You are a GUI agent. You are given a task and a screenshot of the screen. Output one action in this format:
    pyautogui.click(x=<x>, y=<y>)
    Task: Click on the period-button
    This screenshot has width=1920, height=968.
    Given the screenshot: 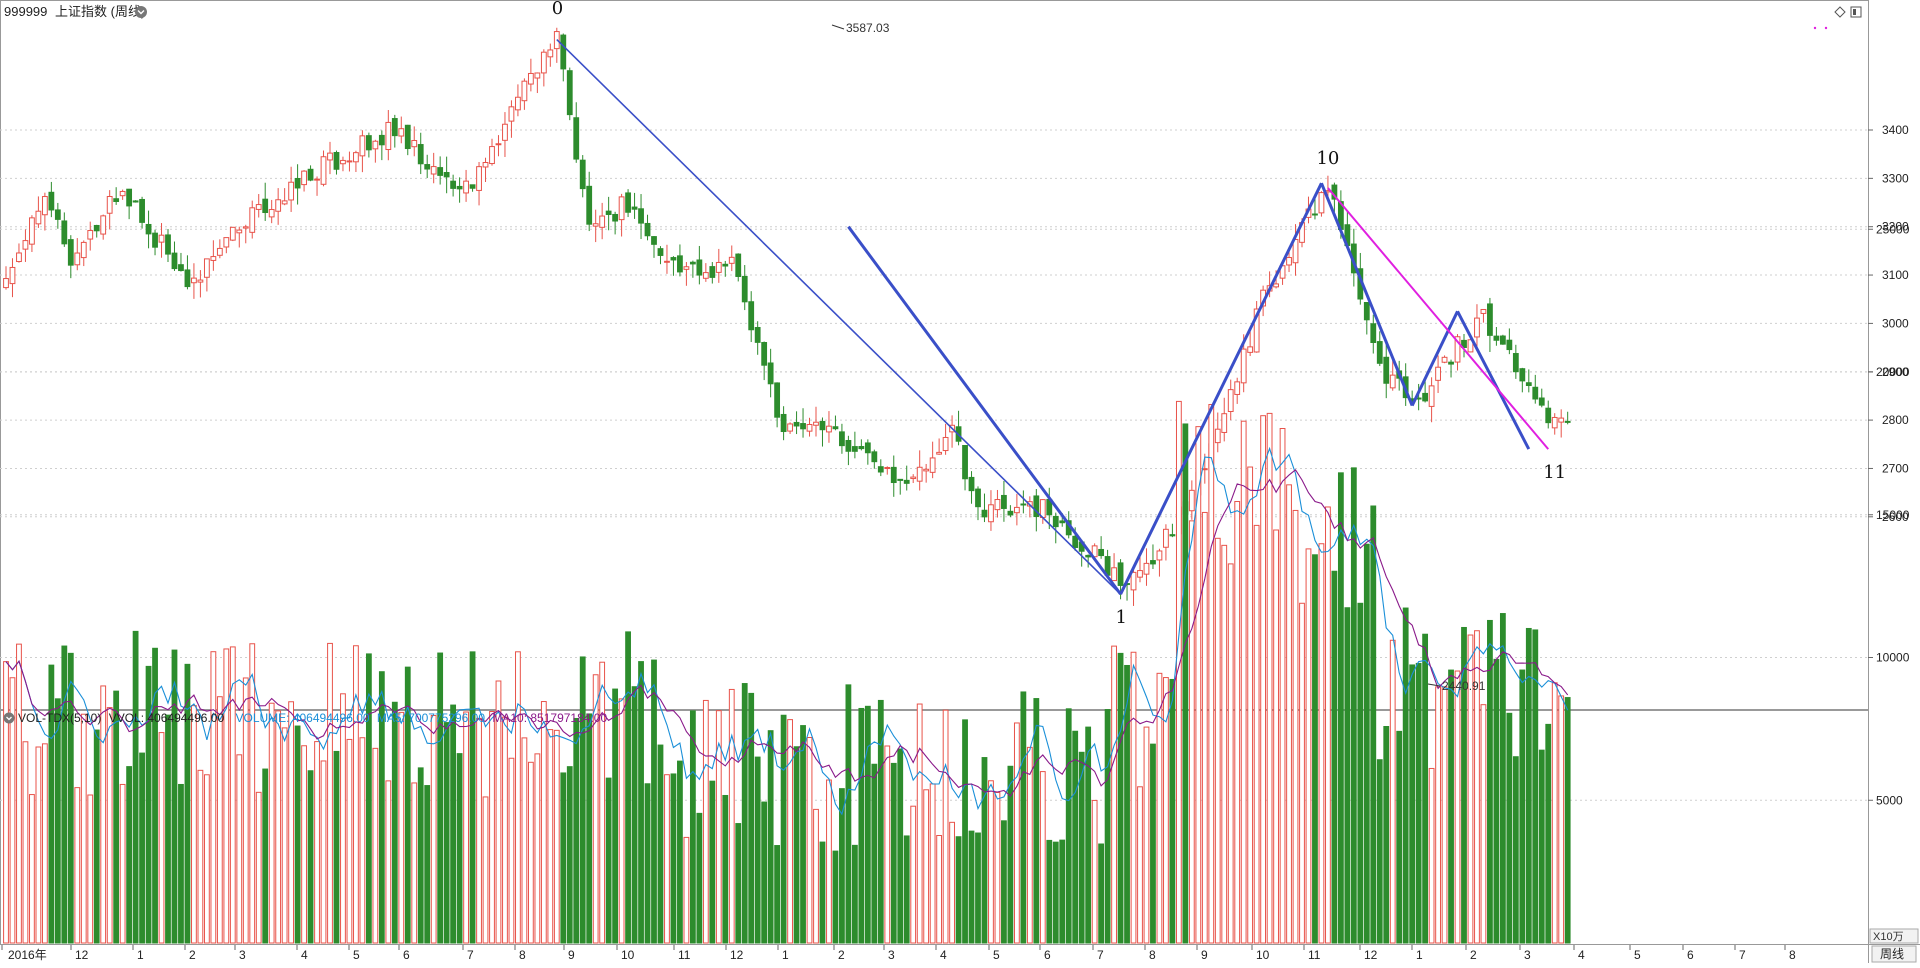 What is the action you would take?
    pyautogui.click(x=1894, y=954)
    